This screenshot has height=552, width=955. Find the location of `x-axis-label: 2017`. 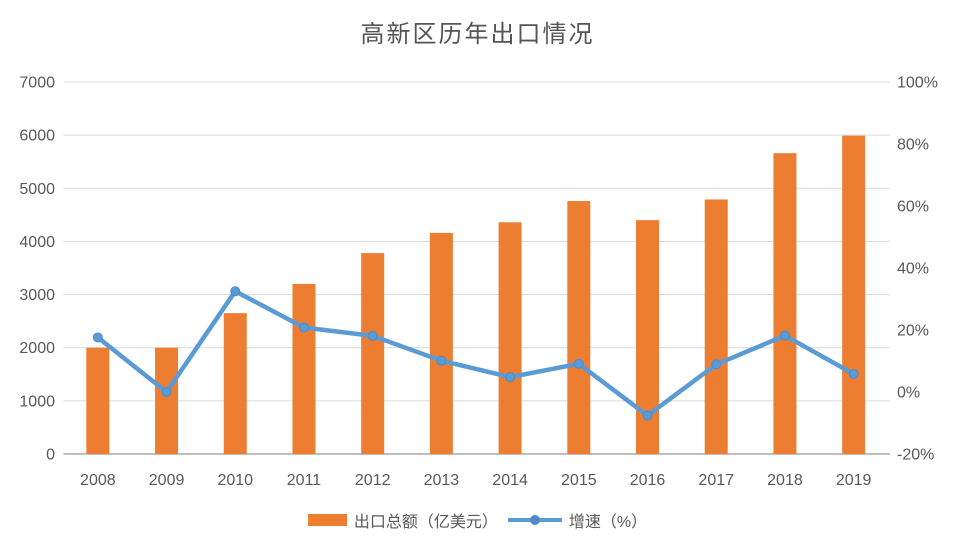

x-axis-label: 2017 is located at coordinates (716, 480).